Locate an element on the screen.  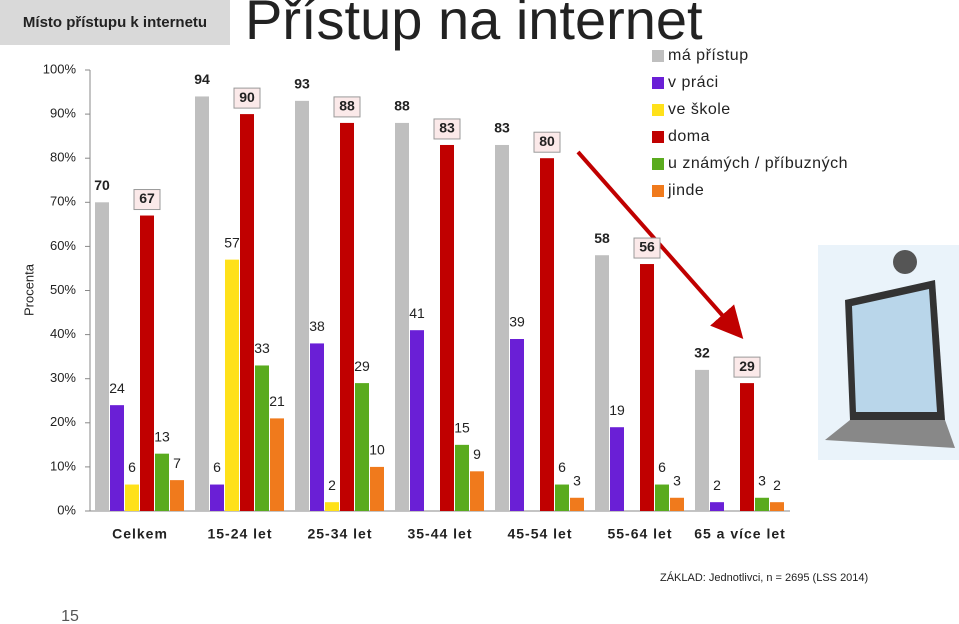
header-box-text: Místo přístupu k internetu is located at coordinates (115, 22).